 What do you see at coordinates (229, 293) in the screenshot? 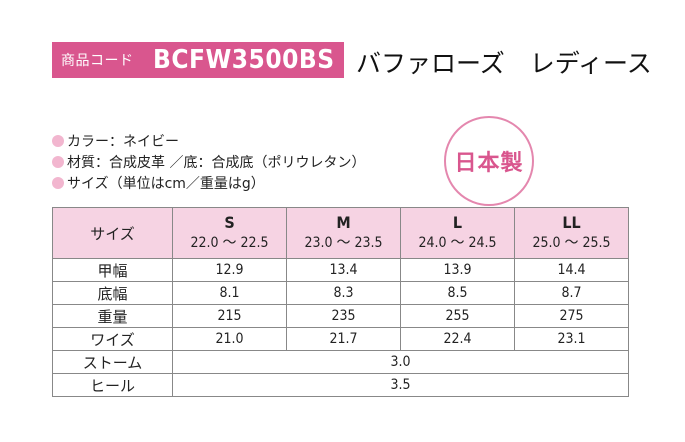
I see `table-cell: 8.1` at bounding box center [229, 293].